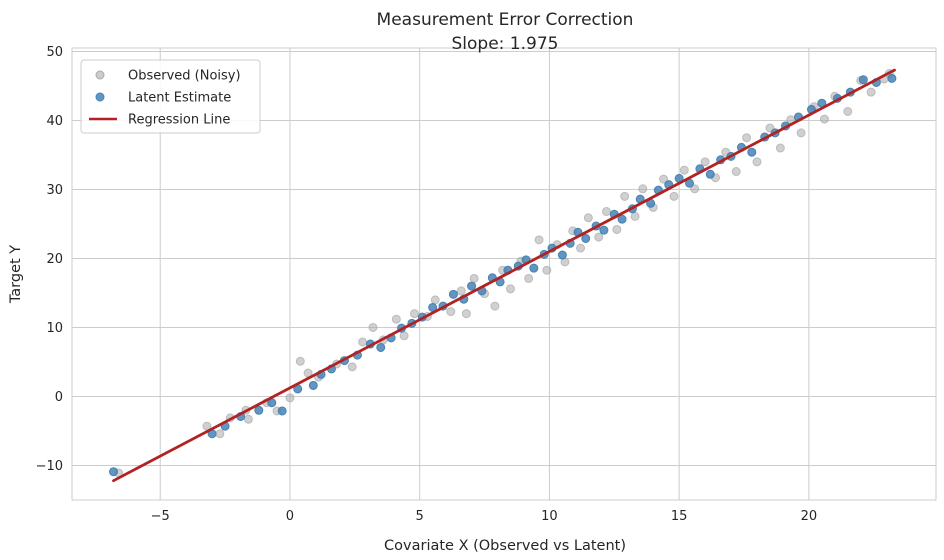  Describe the element at coordinates (54, 328) in the screenshot. I see `y-tick-label: 10` at that location.